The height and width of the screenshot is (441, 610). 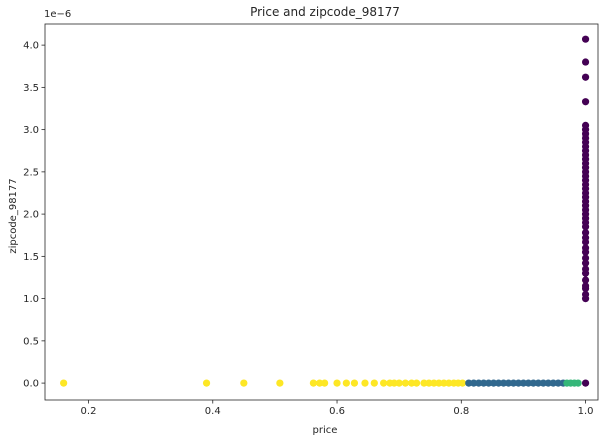 What do you see at coordinates (325, 12) in the screenshot?
I see `chart-title: Price and zipcode_98177` at bounding box center [325, 12].